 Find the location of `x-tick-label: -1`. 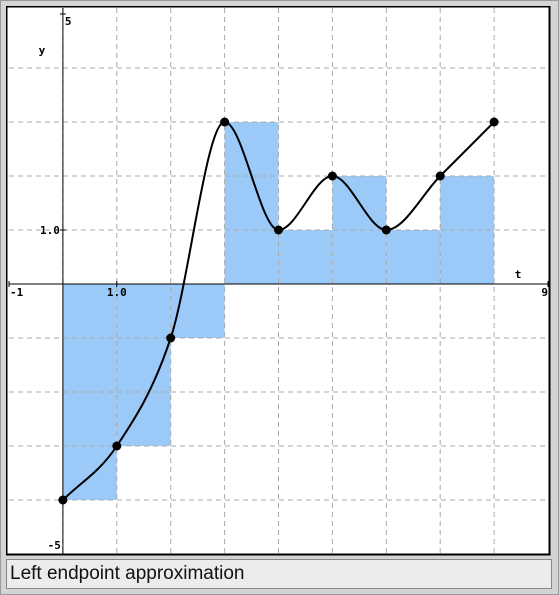

x-tick-label: -1 is located at coordinates (17, 292).